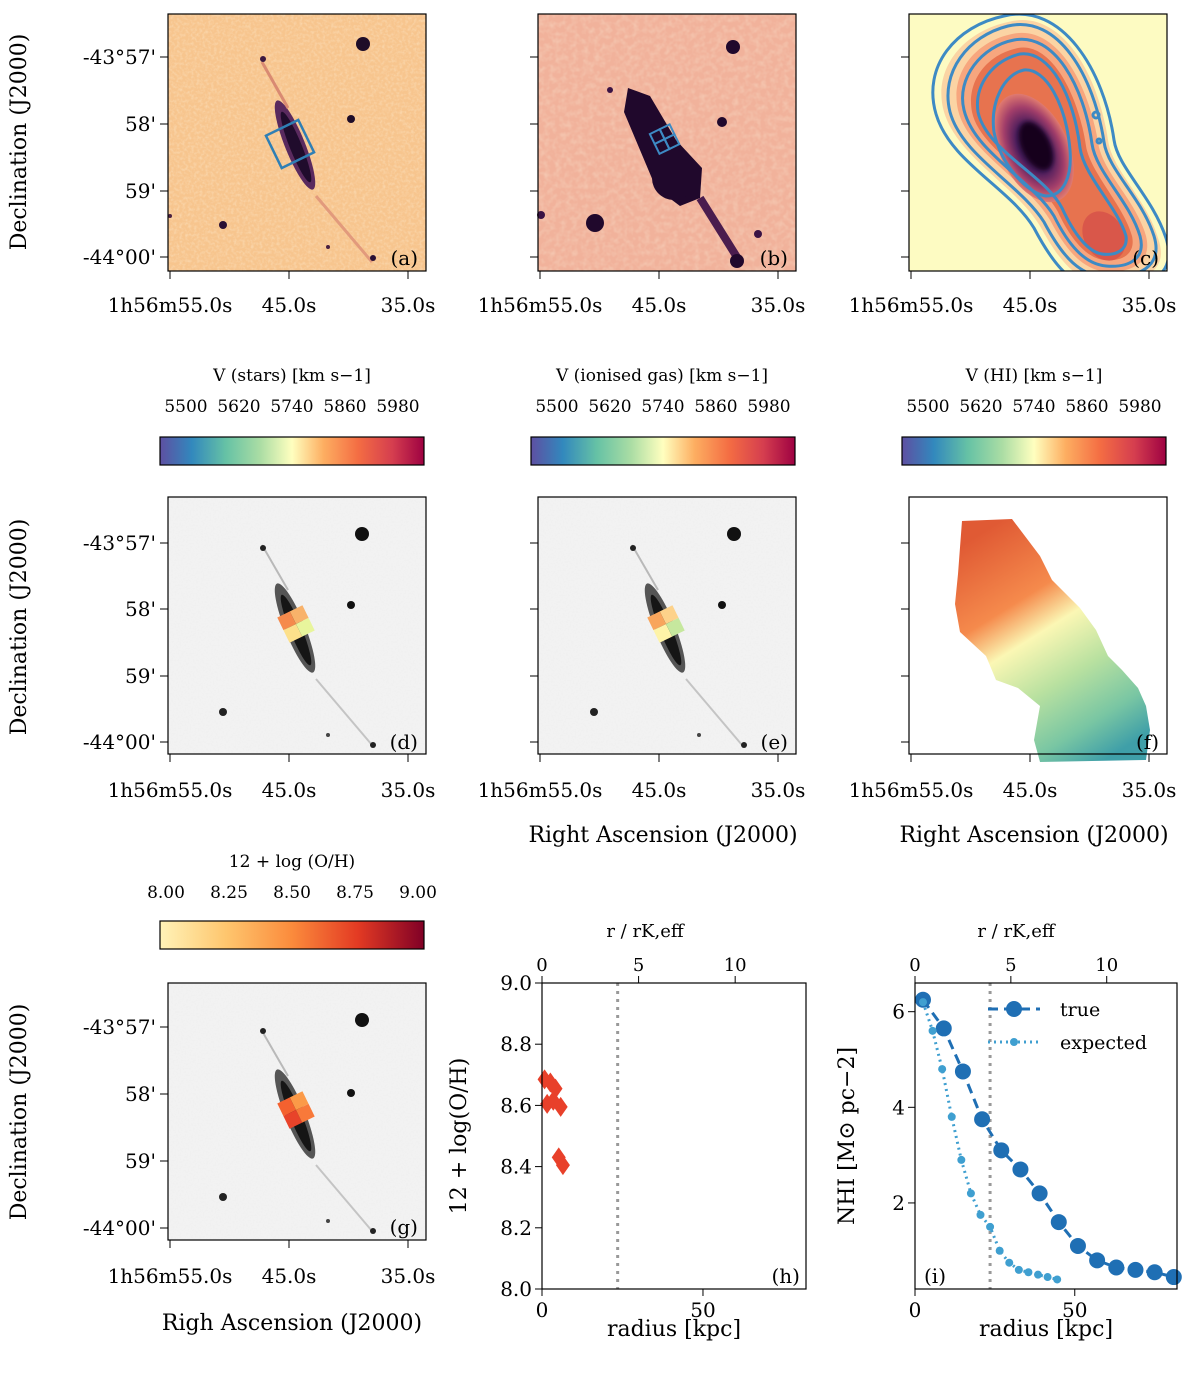 This screenshot has height=1376, width=1200. I want to click on panel-tag: (f), so click(1147, 742).